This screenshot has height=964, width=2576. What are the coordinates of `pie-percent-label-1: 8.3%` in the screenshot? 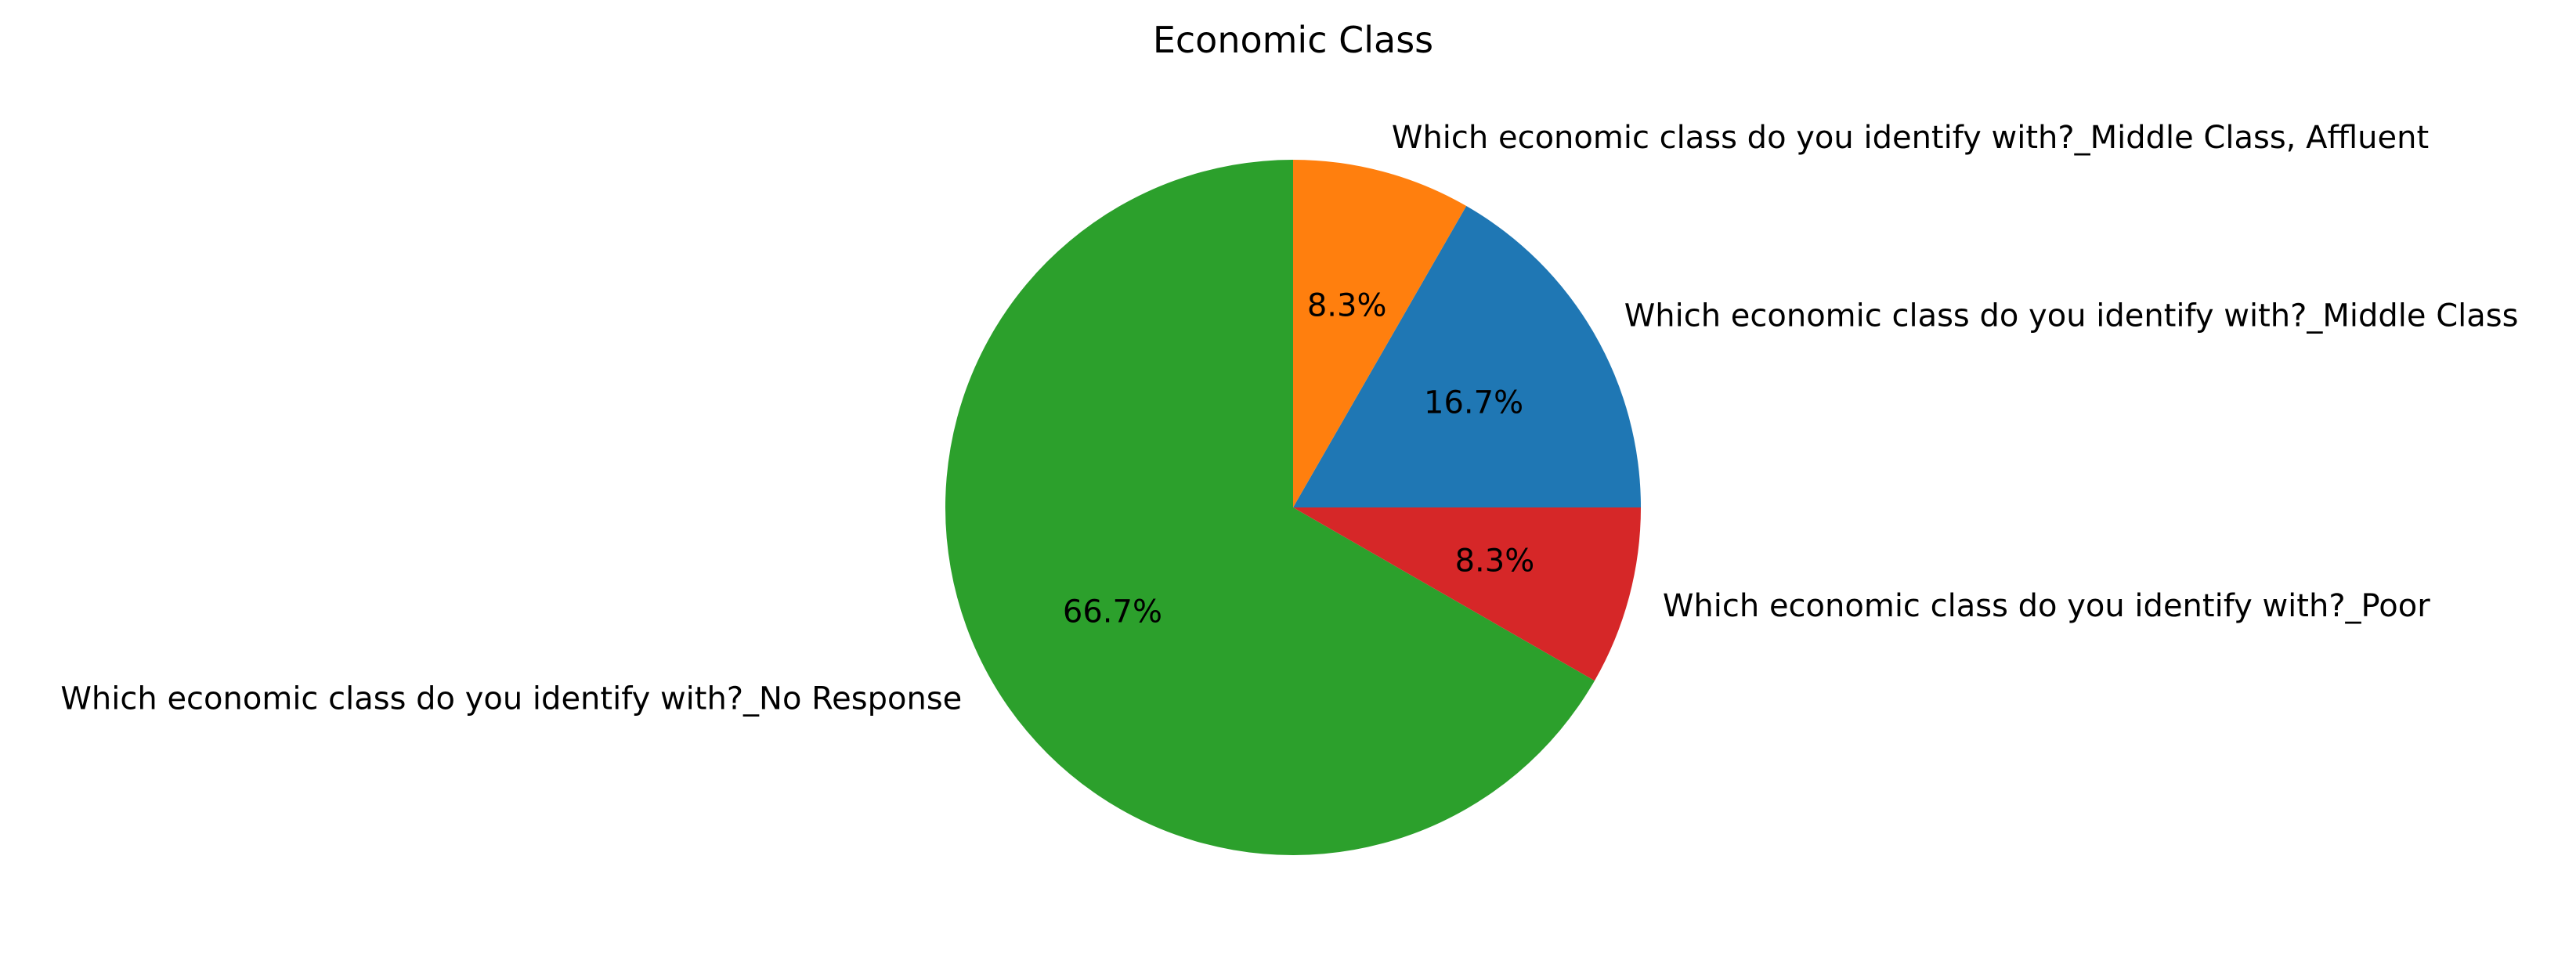 It's located at (1347, 306).